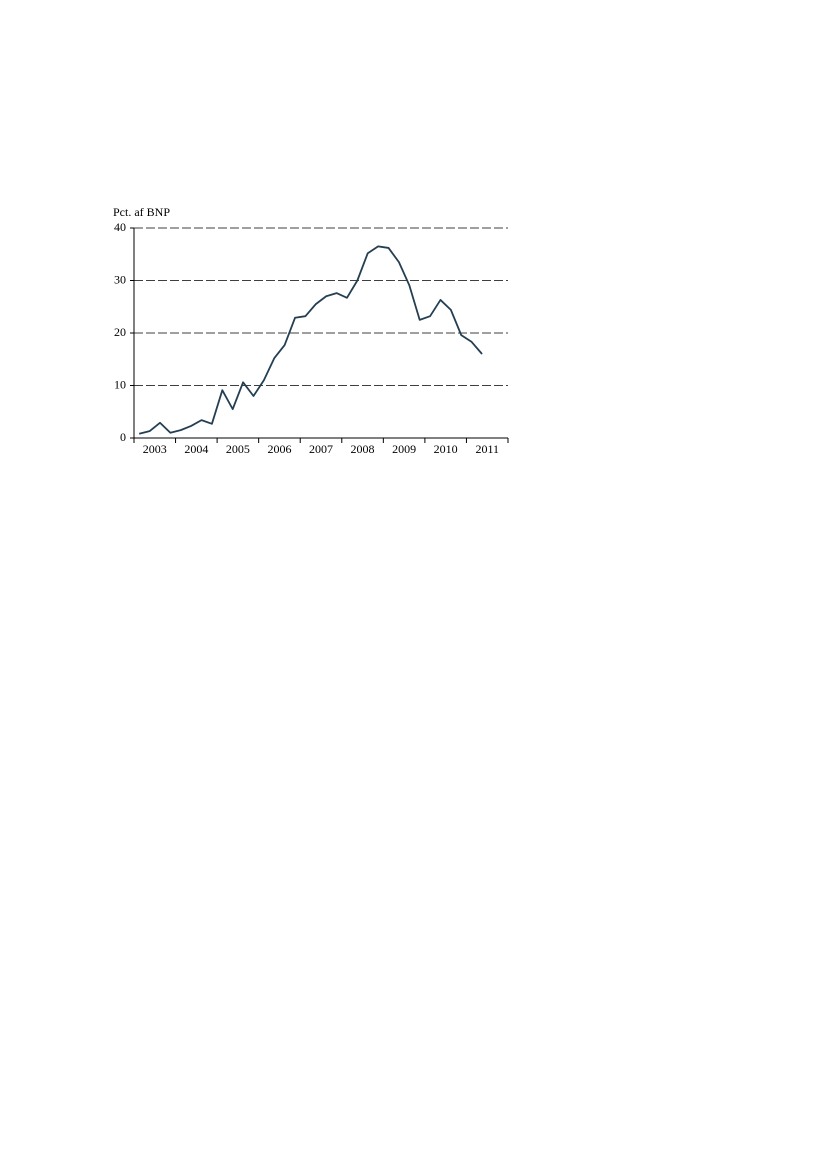  Describe the element at coordinates (155, 449) in the screenshot. I see `x-tick-label: 2003` at that location.